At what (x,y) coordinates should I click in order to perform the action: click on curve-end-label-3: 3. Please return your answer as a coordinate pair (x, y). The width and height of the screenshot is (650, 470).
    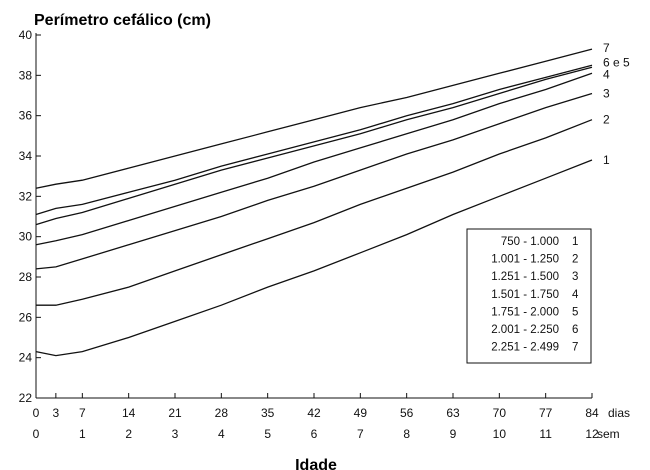
    Looking at the image, I should click on (606, 93).